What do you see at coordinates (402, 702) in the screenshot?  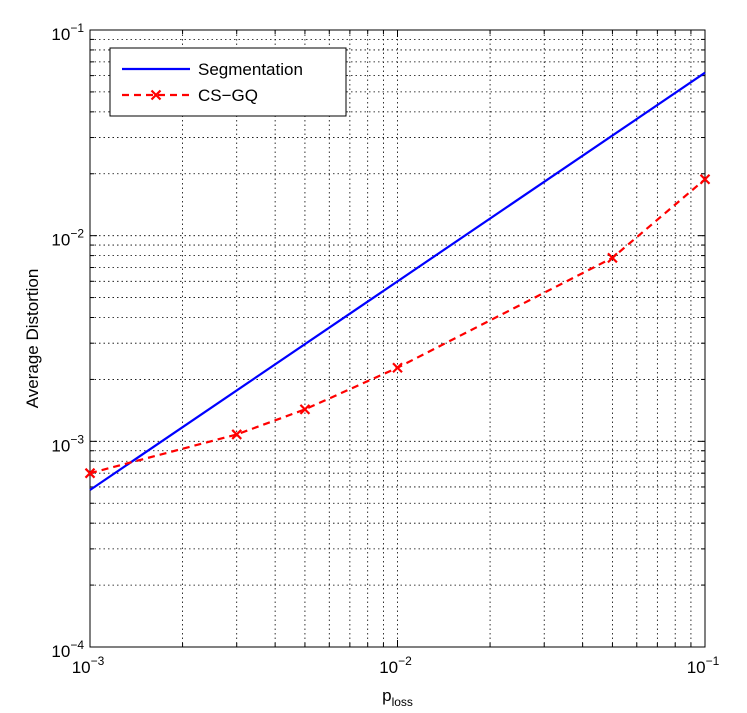 I see `x-axis-label-subscript: loss` at bounding box center [402, 702].